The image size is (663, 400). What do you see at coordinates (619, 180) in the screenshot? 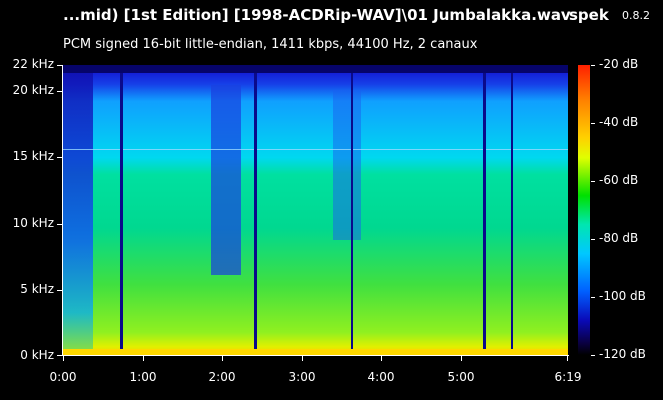
I see `db-label: -60 dB` at bounding box center [619, 180].